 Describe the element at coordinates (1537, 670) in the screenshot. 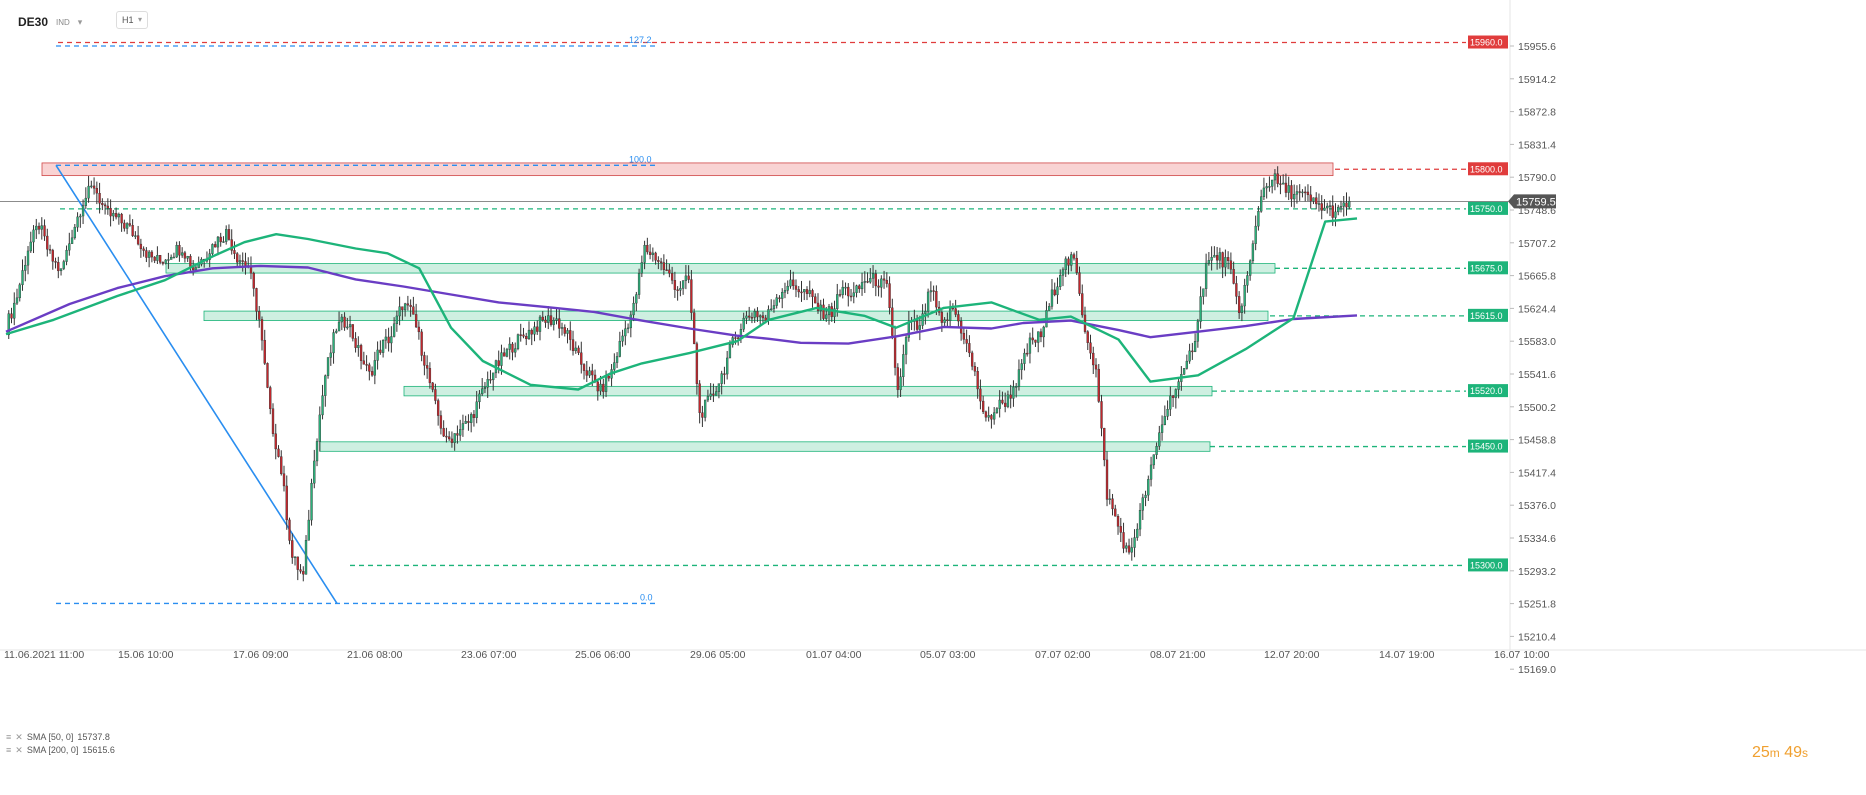

I see `y-tick-label: 15169.0` at that location.